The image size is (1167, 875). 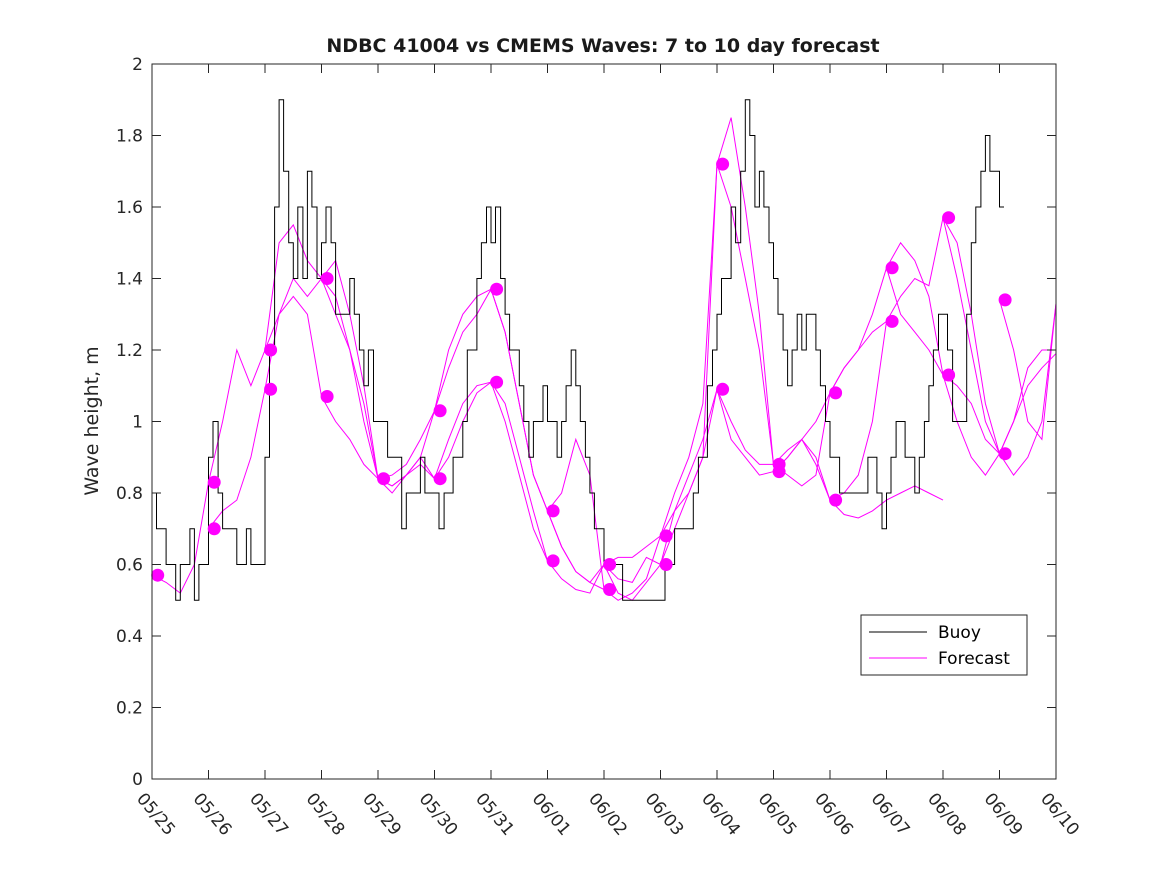 What do you see at coordinates (129, 208) in the screenshot?
I see `y-tick-label: 1.6` at bounding box center [129, 208].